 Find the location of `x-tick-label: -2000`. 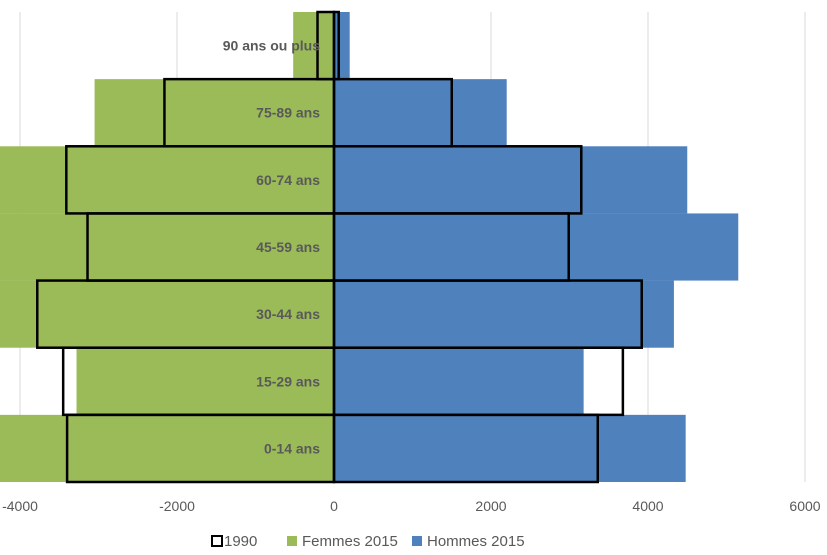

x-tick-label: -2000 is located at coordinates (177, 506).